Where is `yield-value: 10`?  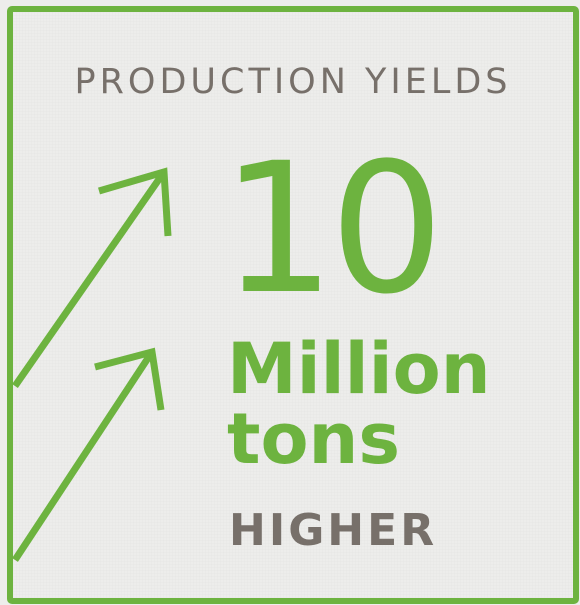
yield-value: 10 is located at coordinates (332, 229).